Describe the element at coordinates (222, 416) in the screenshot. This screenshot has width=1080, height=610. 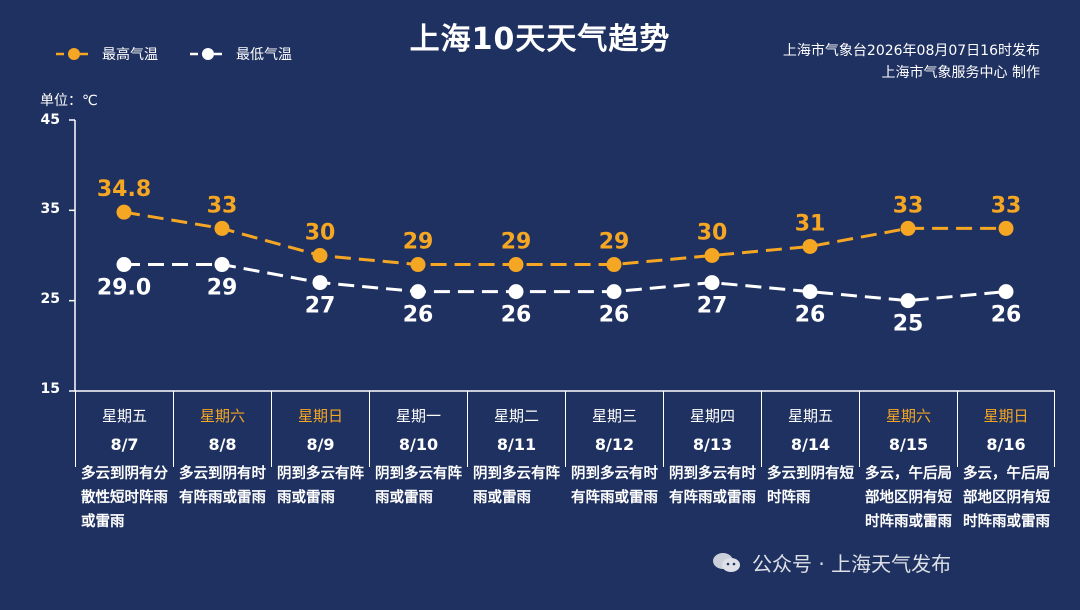
I see `weekday-label: 星期六` at that location.